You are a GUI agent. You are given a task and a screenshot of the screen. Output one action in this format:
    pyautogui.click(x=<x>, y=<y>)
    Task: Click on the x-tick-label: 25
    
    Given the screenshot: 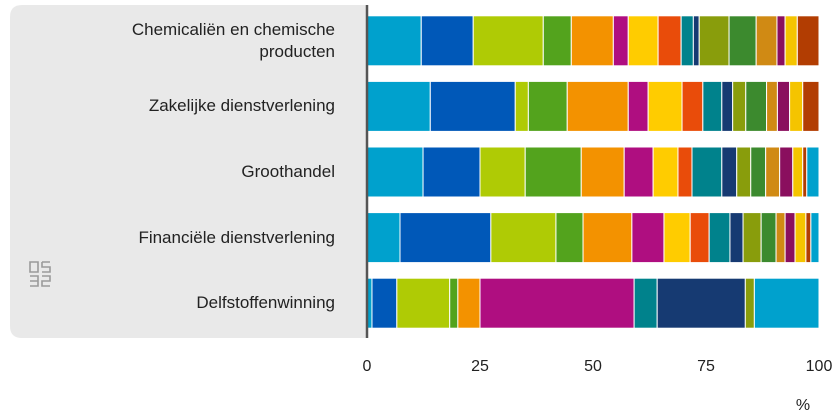 What is the action you would take?
    pyautogui.click(x=480, y=366)
    